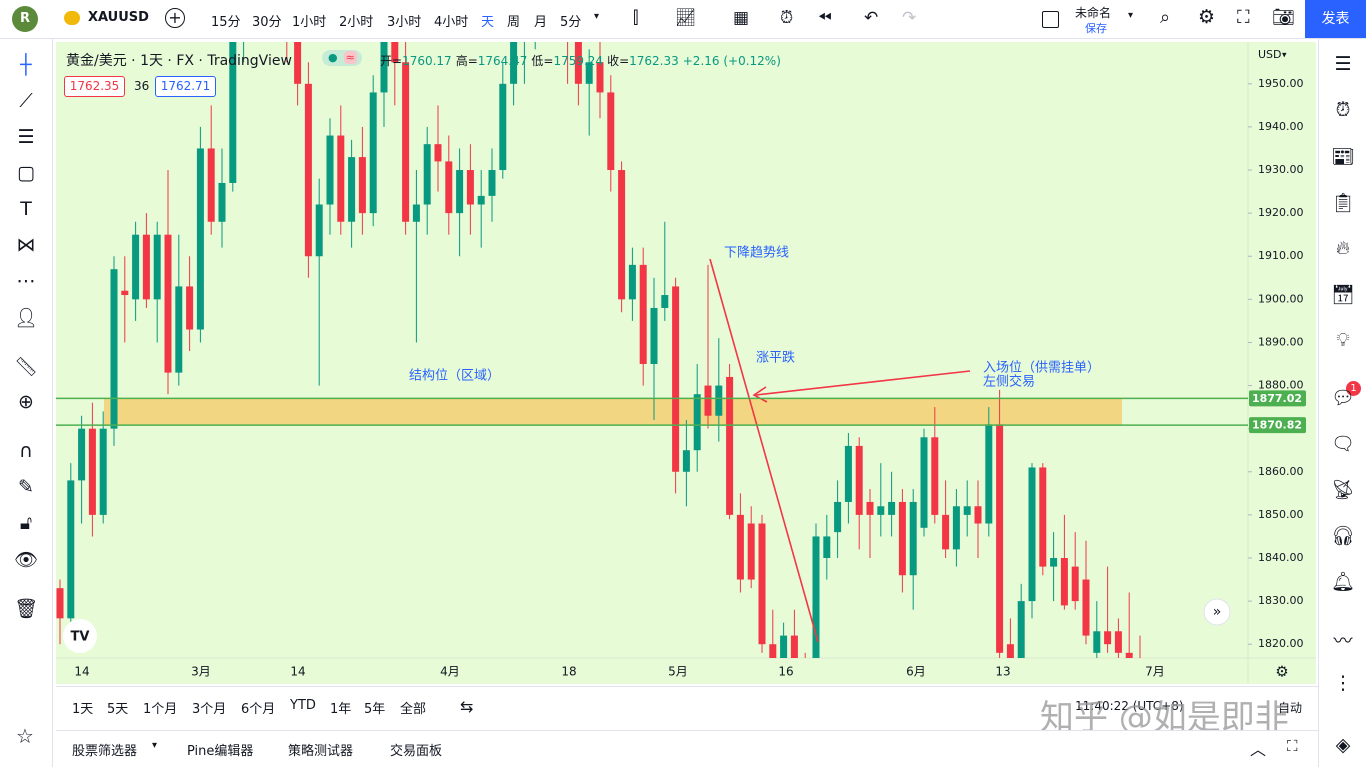 The image size is (1366, 767). I want to click on y-tick-label: 1880.00, so click(1281, 385).